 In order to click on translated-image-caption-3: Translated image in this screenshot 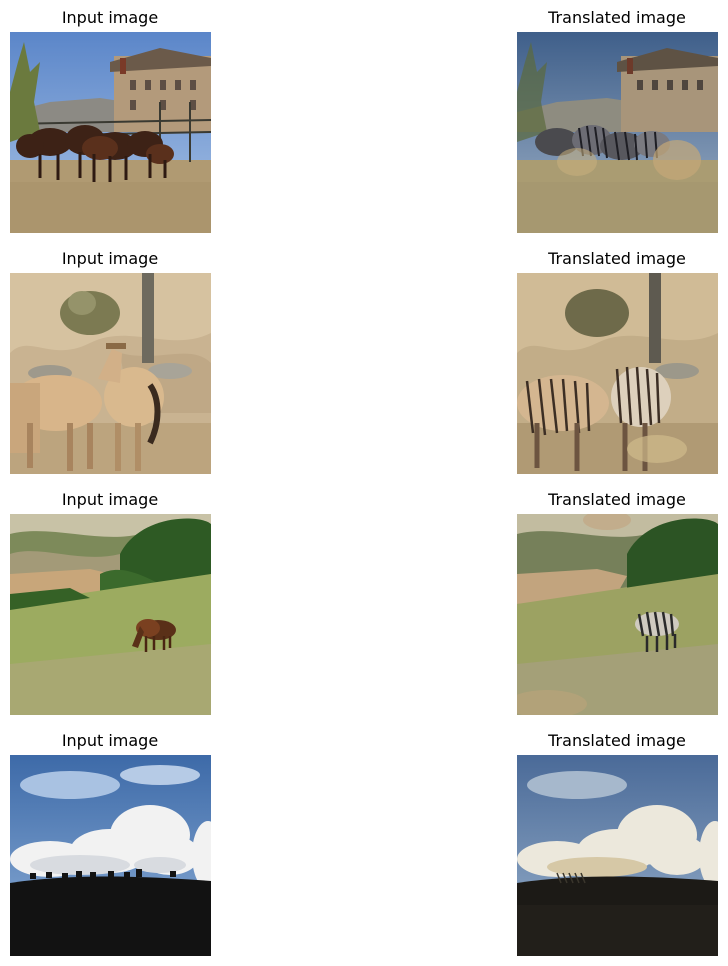, I will do `click(617, 499)`.